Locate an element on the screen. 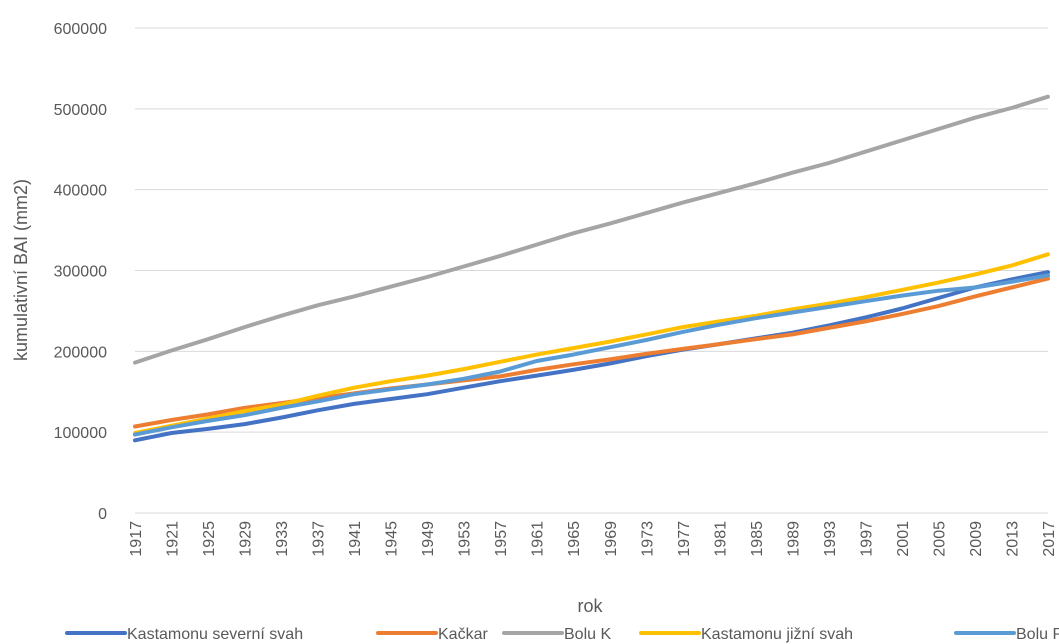 The width and height of the screenshot is (1059, 644). x-tick-label: 1973 is located at coordinates (647, 539).